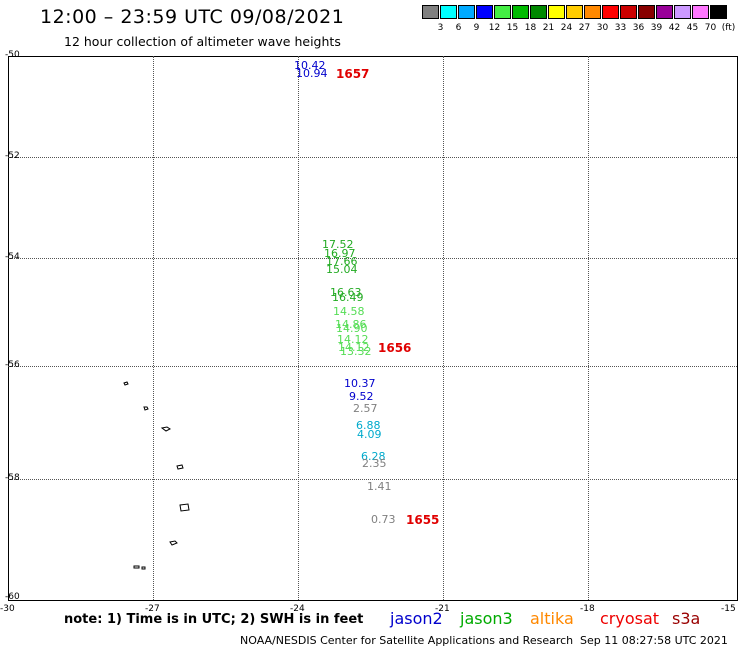 This screenshot has height=650, width=740. What do you see at coordinates (346, 292) in the screenshot?
I see `wave-height-value: 16.63` at bounding box center [346, 292].